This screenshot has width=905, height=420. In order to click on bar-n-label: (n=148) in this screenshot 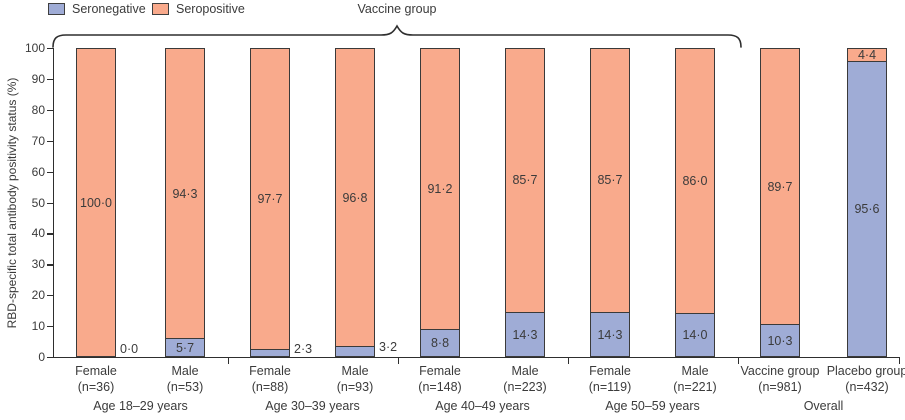, I will do `click(440, 387)`.